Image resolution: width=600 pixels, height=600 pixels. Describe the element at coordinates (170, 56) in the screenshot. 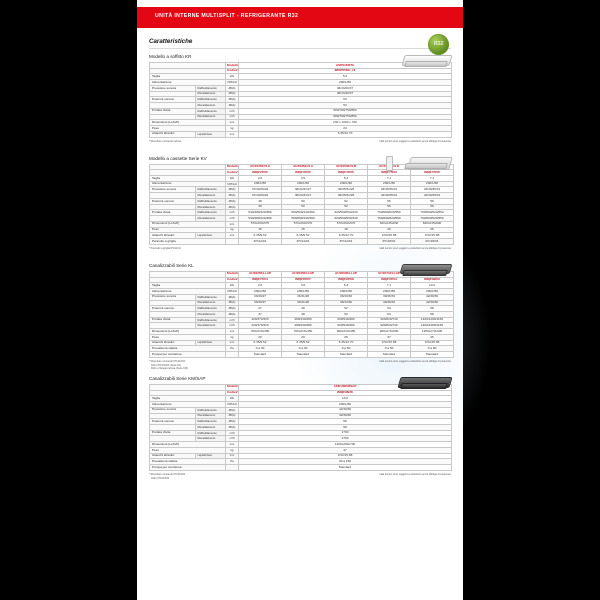

I see `table-subtitle: Modello a soffitto KR` at that location.